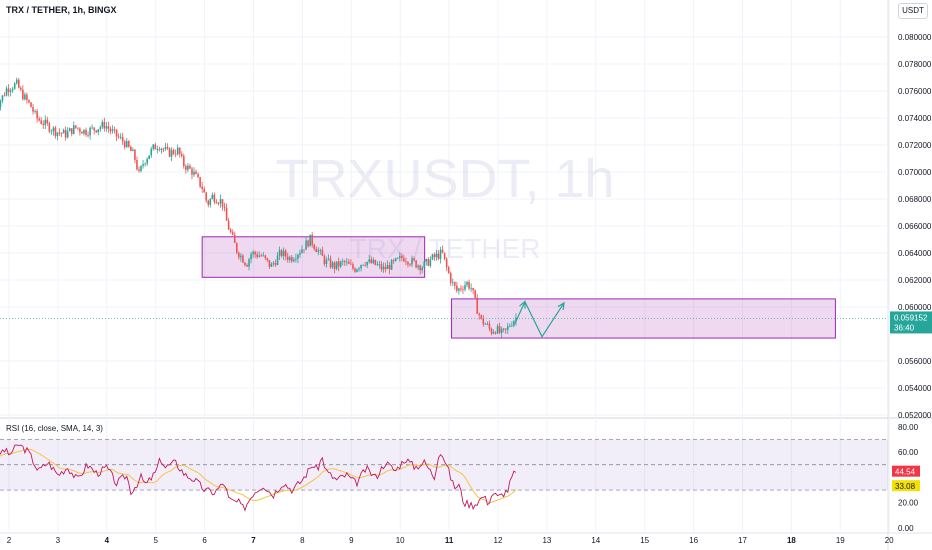 The image size is (932, 550). I want to click on rsi-axis-label: 60.00, so click(908, 452).